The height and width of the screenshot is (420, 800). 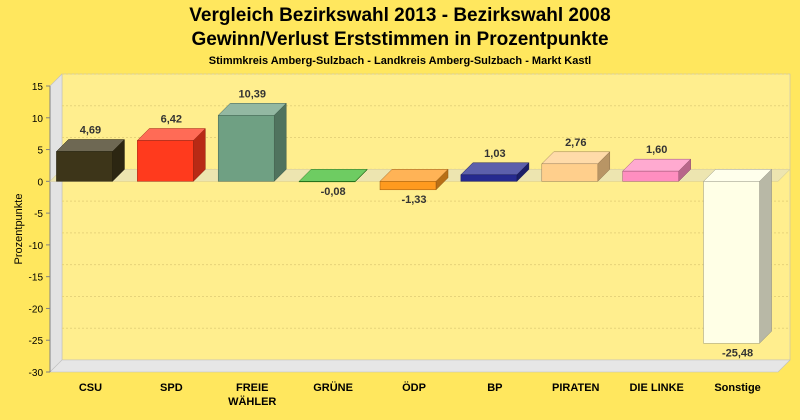 What do you see at coordinates (40, 151) in the screenshot?
I see `y-tick-label: 5` at bounding box center [40, 151].